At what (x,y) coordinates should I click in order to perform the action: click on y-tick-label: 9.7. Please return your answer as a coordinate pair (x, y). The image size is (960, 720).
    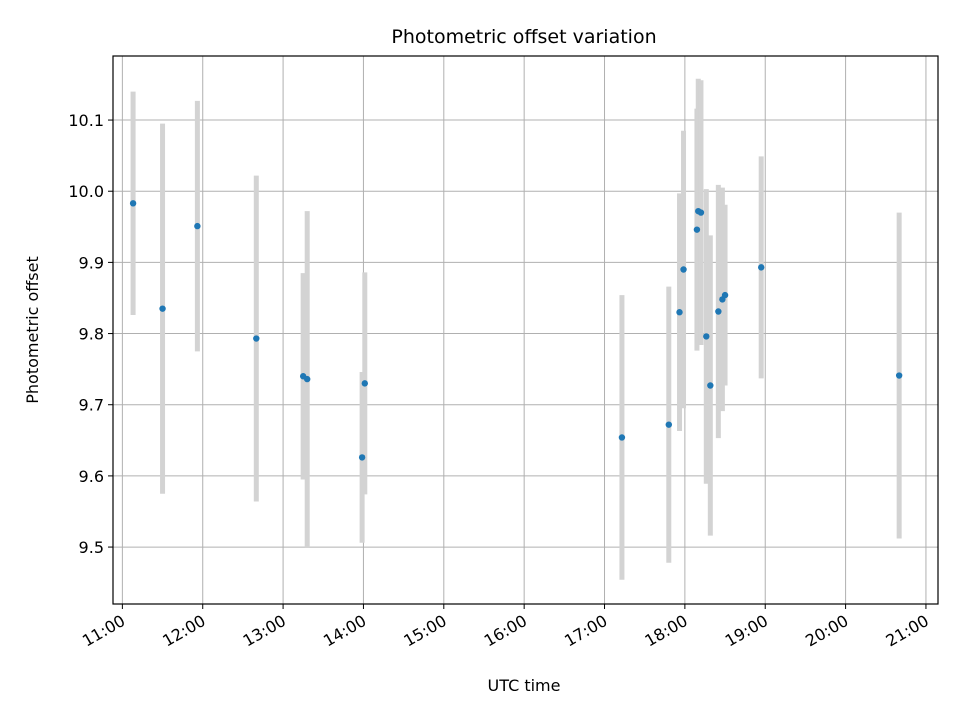
    Looking at the image, I should click on (91, 405).